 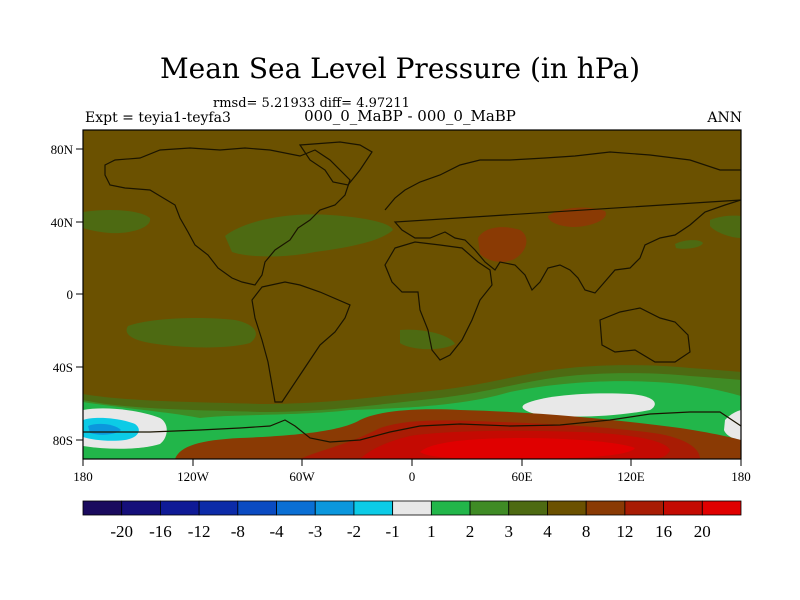 I want to click on y-tick-80n: 80N, so click(x=62, y=149).